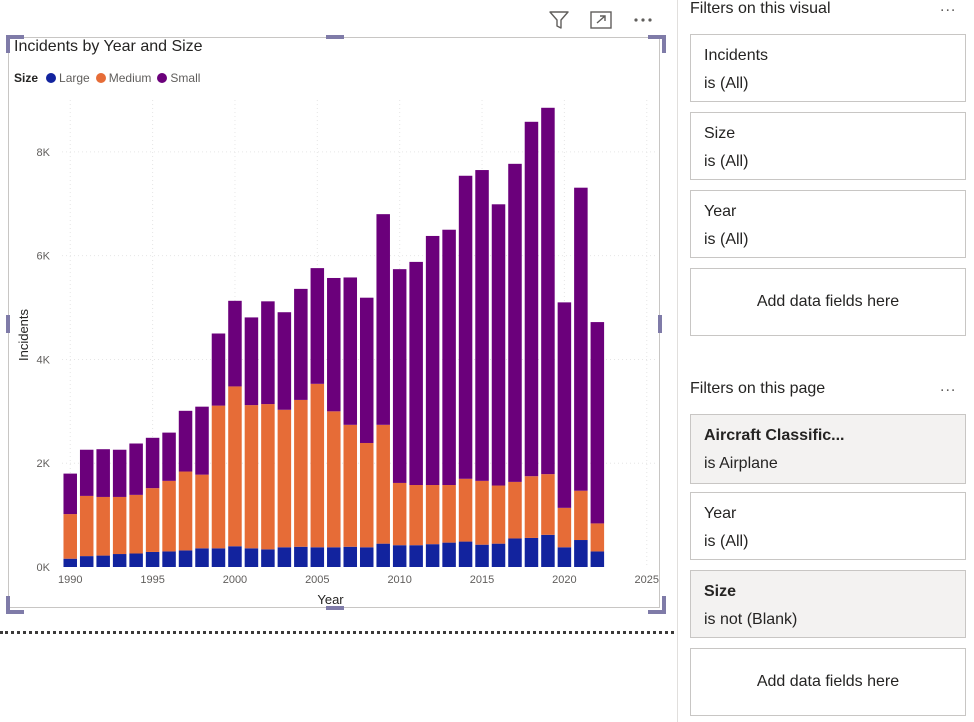 The image size is (974, 722). What do you see at coordinates (108, 46) in the screenshot?
I see `chart-title: Incidents by Year and Size` at bounding box center [108, 46].